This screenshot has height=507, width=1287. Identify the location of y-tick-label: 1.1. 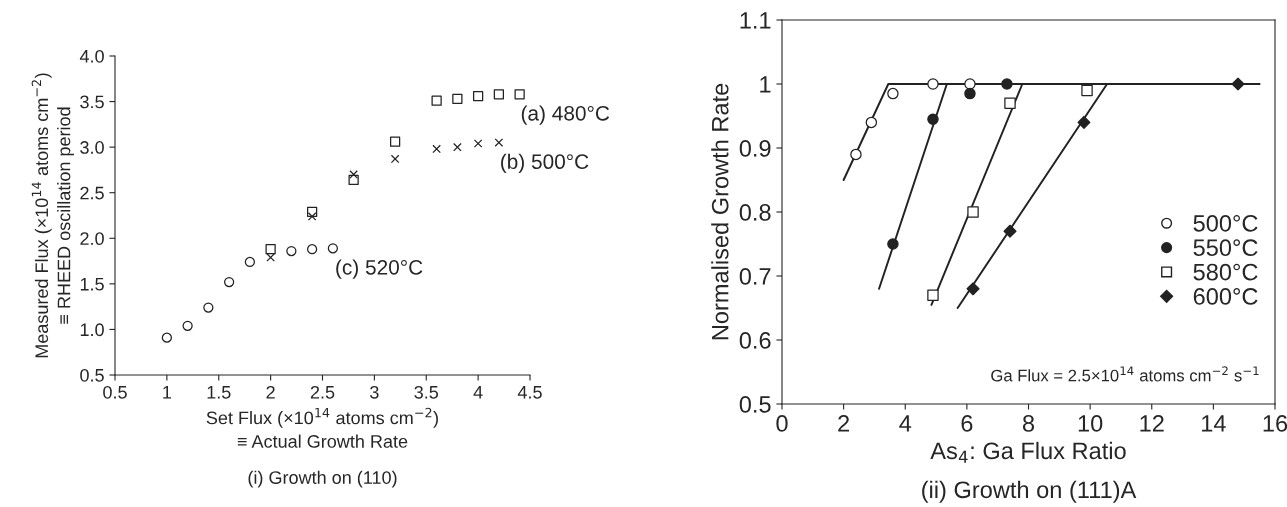
(755, 20).